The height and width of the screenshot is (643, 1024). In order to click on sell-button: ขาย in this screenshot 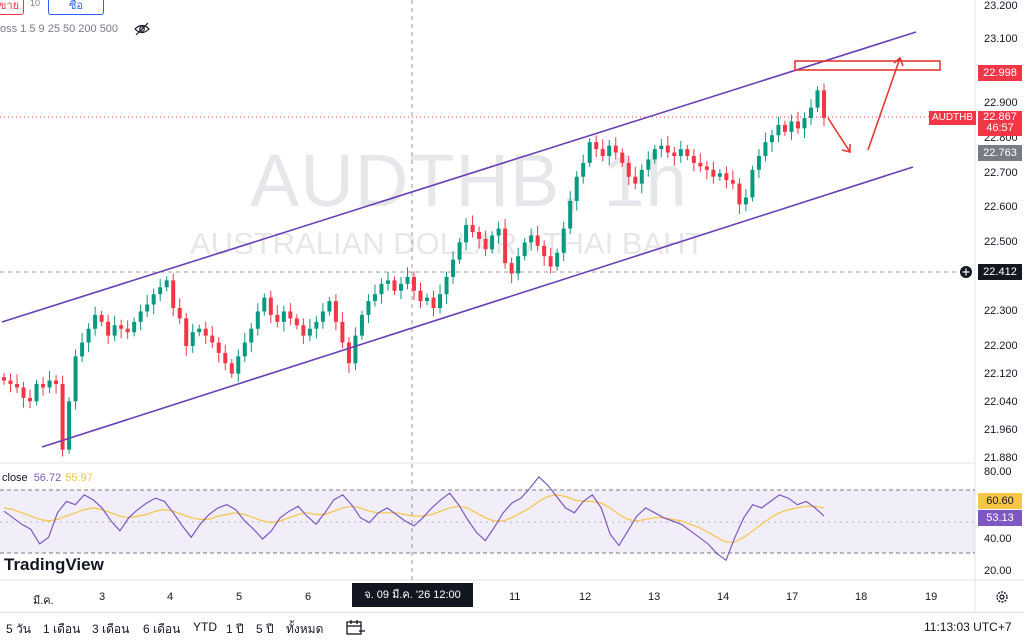, I will do `click(12, 7)`.